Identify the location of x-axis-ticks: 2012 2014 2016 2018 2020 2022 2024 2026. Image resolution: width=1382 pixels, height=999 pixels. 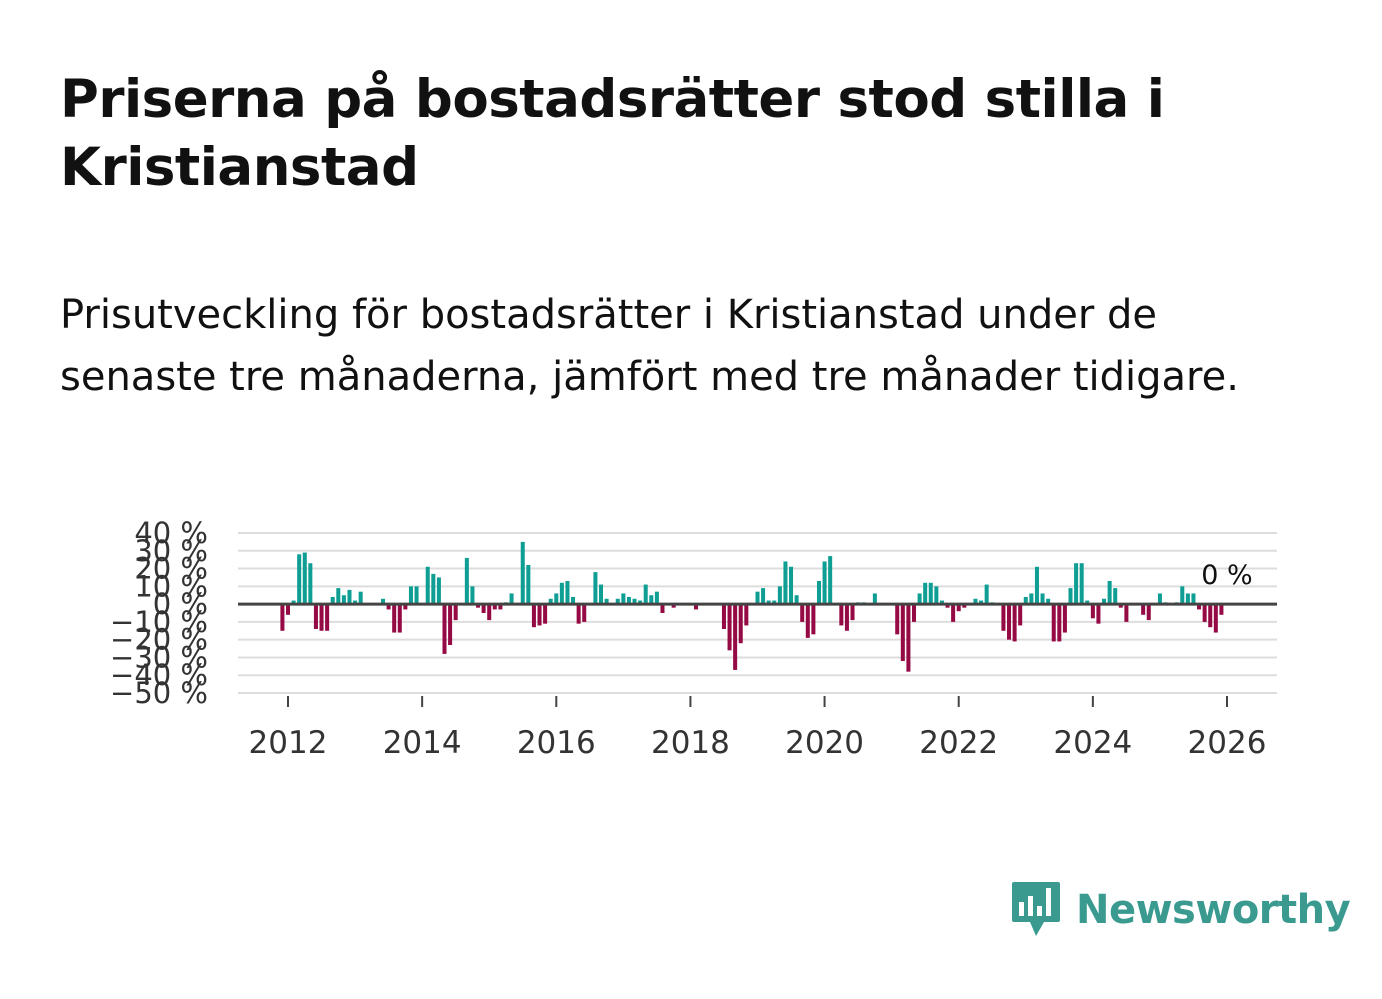
(758, 728).